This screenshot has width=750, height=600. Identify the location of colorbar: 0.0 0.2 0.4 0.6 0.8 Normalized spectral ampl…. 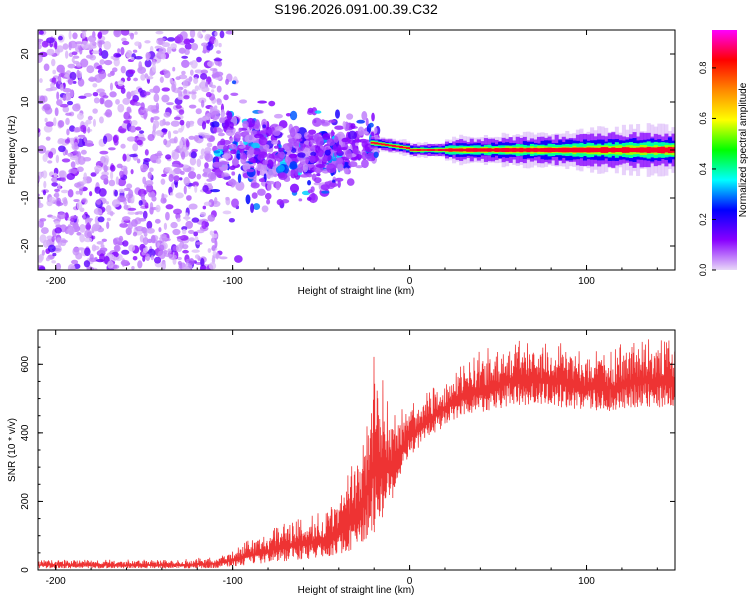
(723, 153).